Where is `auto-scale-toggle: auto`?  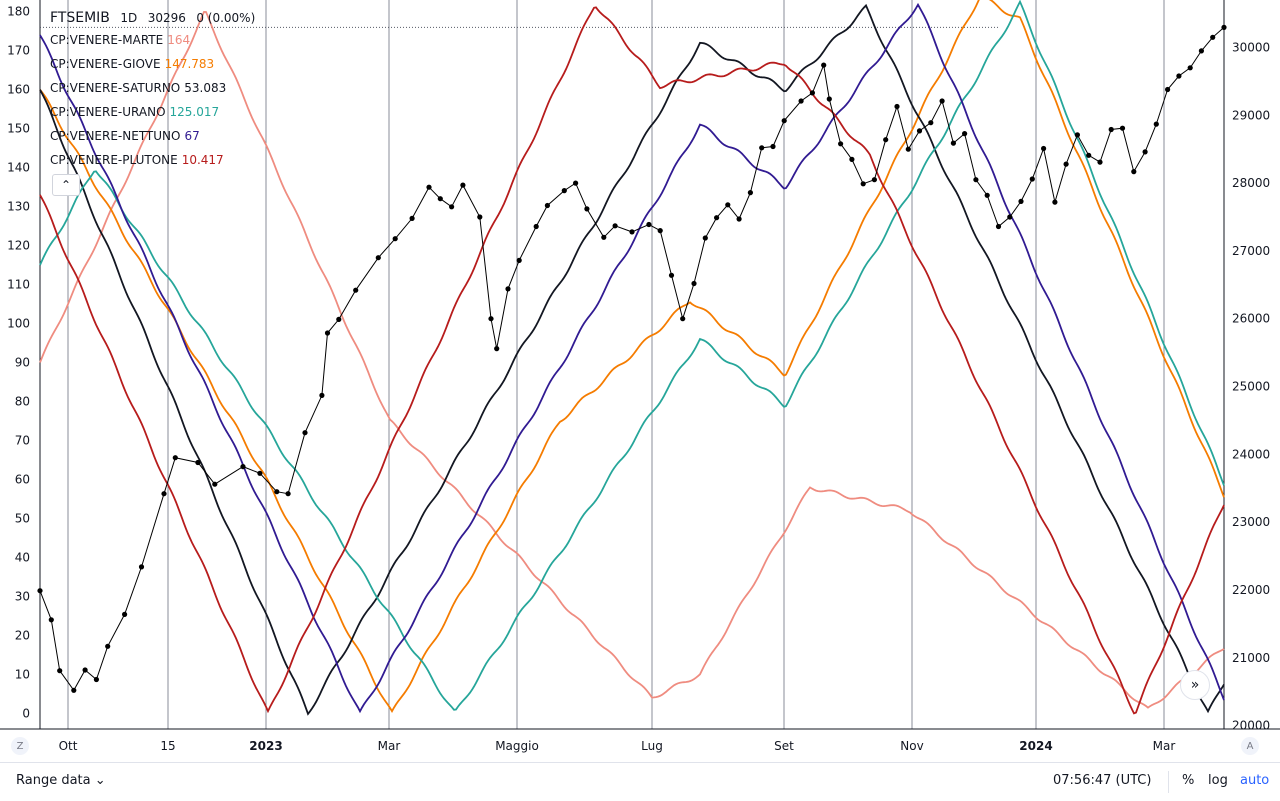
auto-scale-toggle: auto is located at coordinates (1255, 780).